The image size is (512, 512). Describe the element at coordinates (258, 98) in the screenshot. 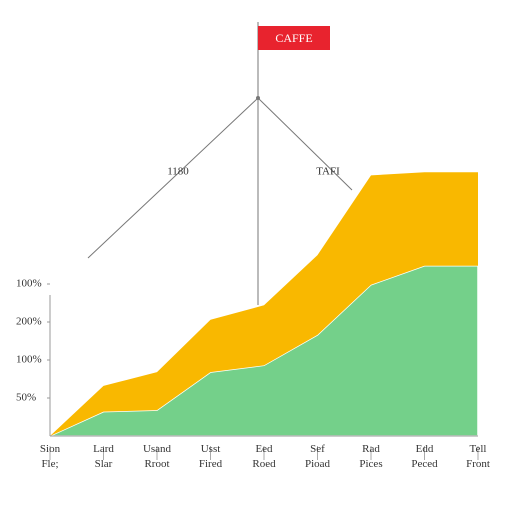

I see `pivot` at that location.